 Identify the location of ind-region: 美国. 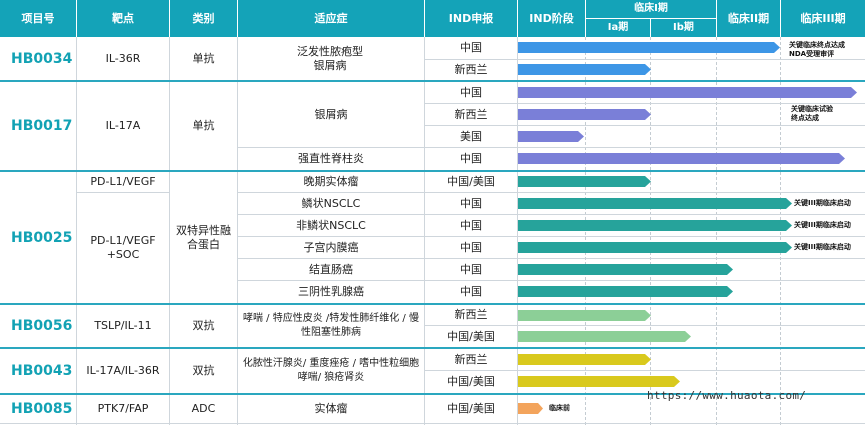
(471, 136).